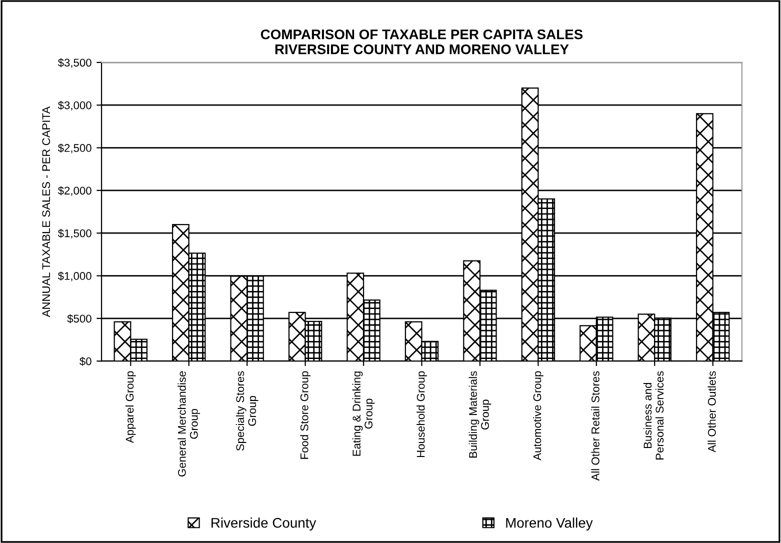  What do you see at coordinates (75, 63) in the screenshot?
I see `y-tick-label: $3,500` at bounding box center [75, 63].